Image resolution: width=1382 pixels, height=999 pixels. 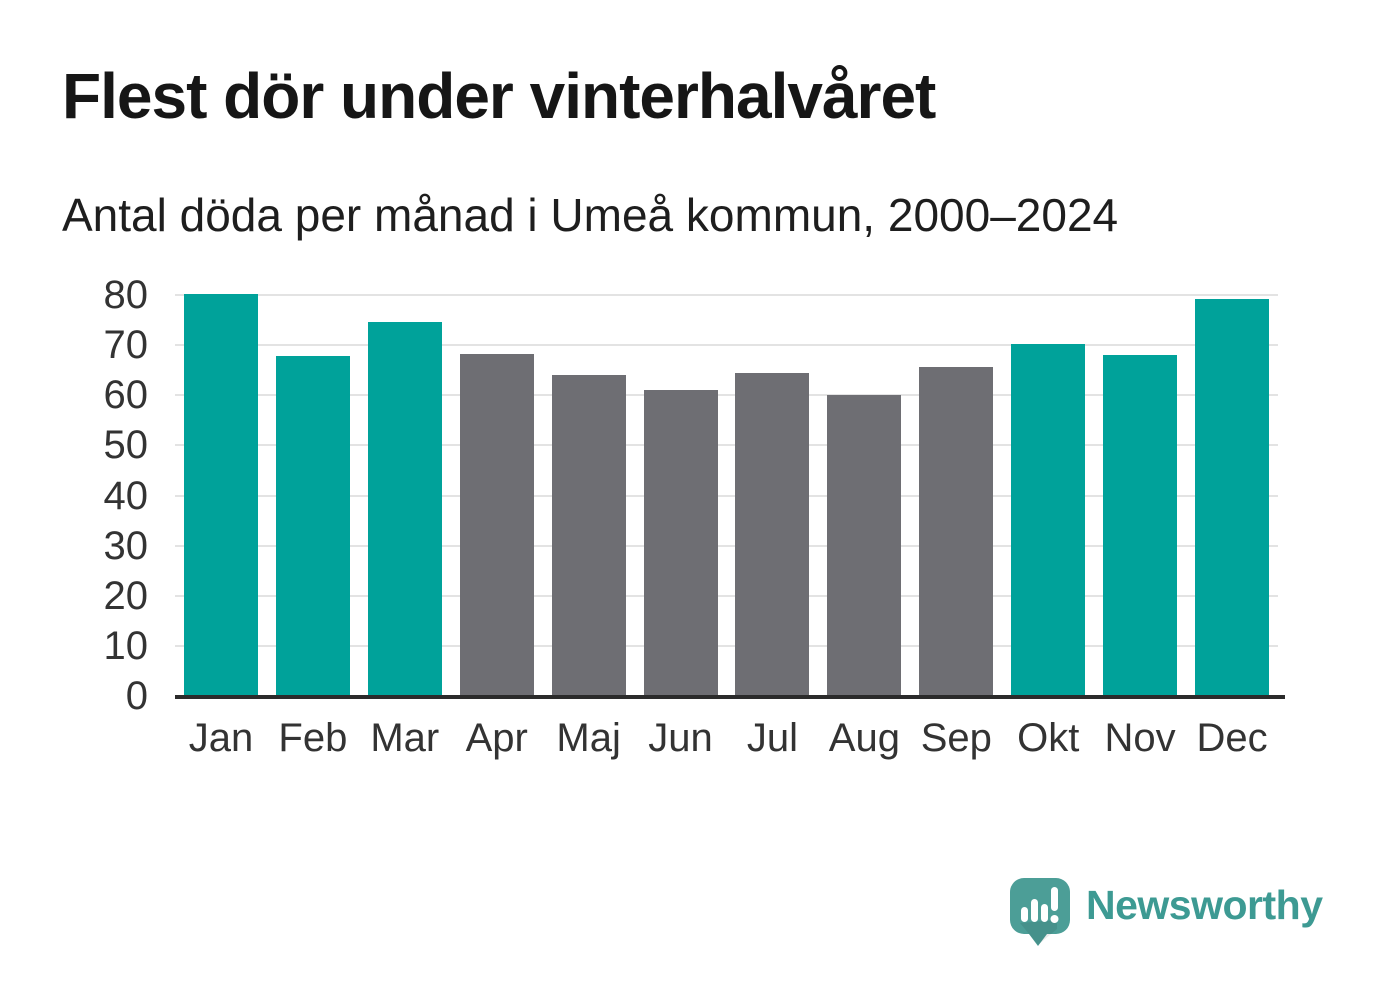 I want to click on bar-feb, so click(x=312, y=525).